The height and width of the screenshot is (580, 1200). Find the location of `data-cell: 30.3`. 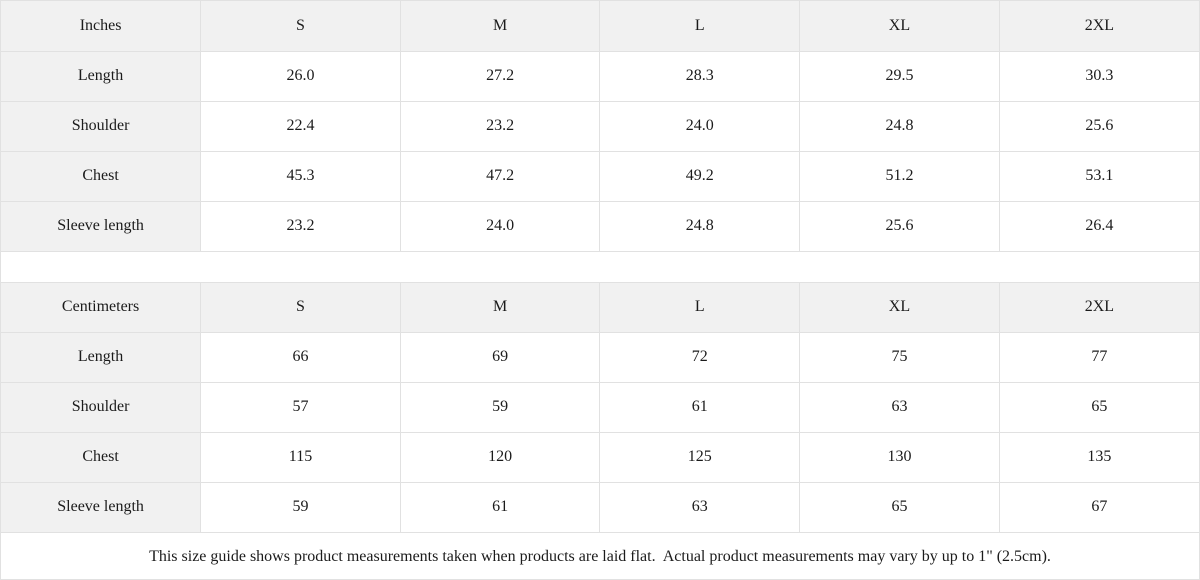

data-cell: 30.3 is located at coordinates (1099, 76).